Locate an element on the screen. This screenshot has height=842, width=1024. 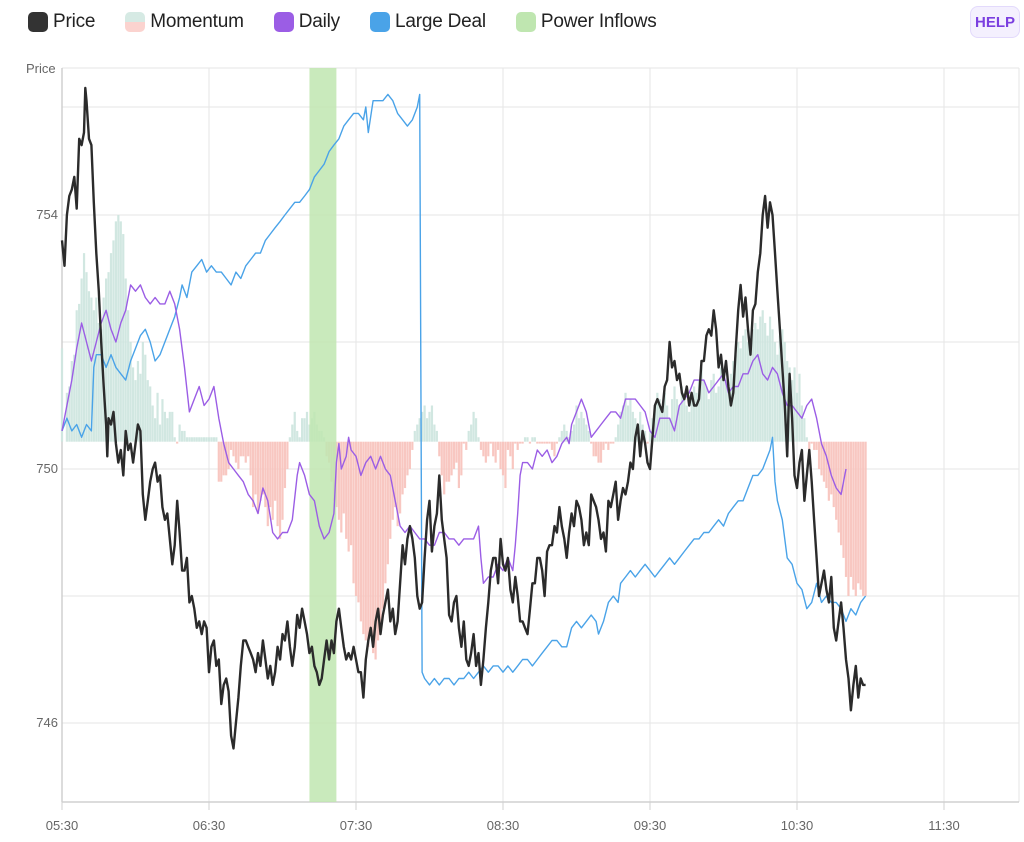
legend-item-price: Price is located at coordinates (61, 22).